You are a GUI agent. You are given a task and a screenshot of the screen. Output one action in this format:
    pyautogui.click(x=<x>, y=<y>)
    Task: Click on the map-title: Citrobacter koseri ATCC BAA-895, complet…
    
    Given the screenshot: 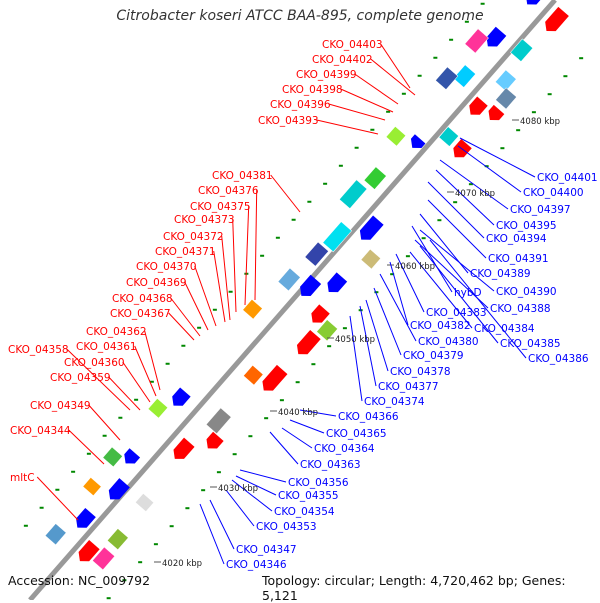 What is the action you would take?
    pyautogui.click(x=300, y=16)
    